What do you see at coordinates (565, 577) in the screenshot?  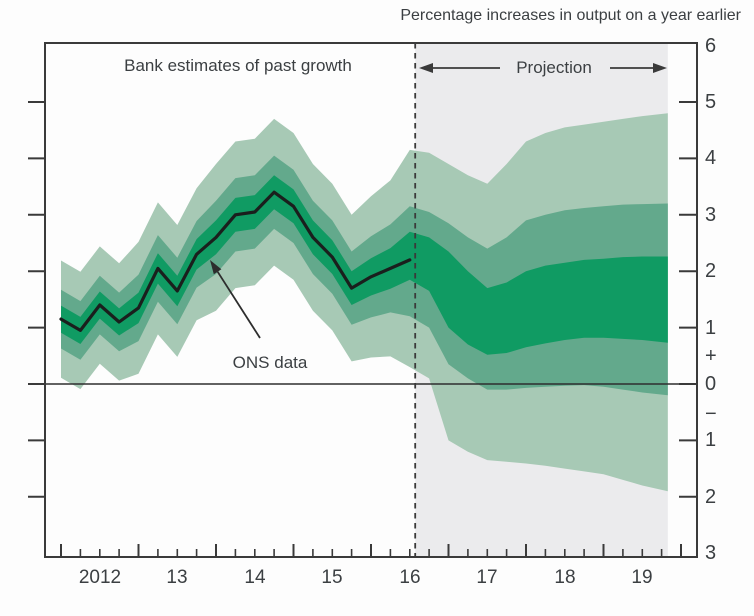 I see `x-axis-label: 18` at bounding box center [565, 577].